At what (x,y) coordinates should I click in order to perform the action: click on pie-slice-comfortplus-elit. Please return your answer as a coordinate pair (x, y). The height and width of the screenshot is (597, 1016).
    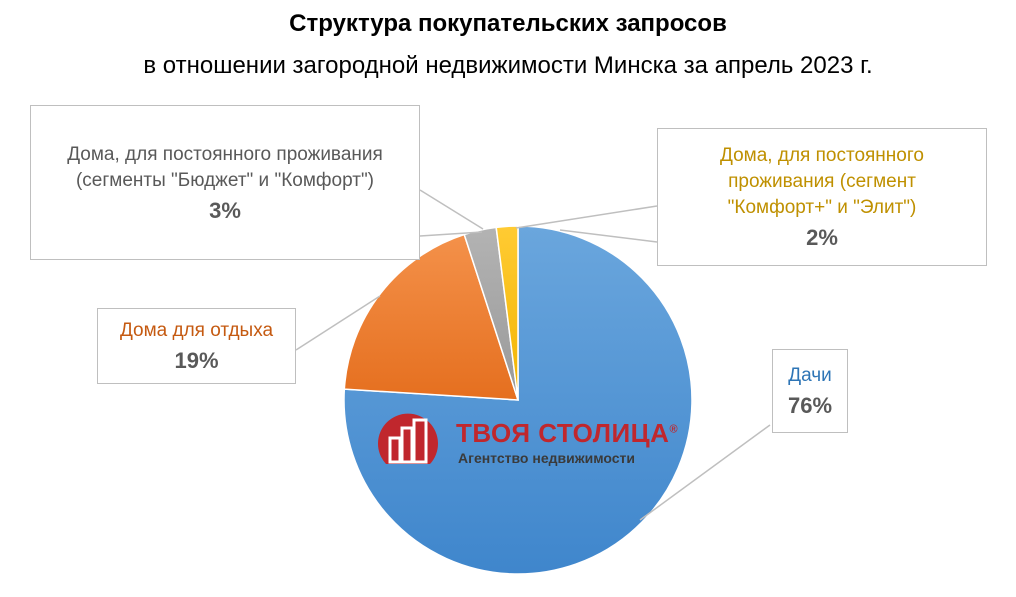
    Looking at the image, I should click on (507, 313).